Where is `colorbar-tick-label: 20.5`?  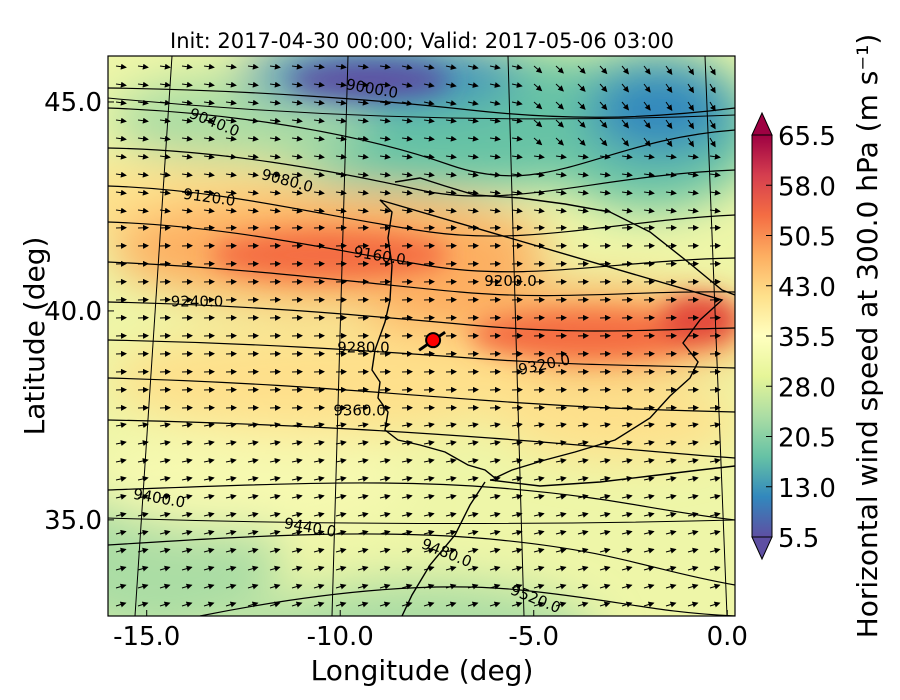 colorbar-tick-label: 20.5 is located at coordinates (807, 439).